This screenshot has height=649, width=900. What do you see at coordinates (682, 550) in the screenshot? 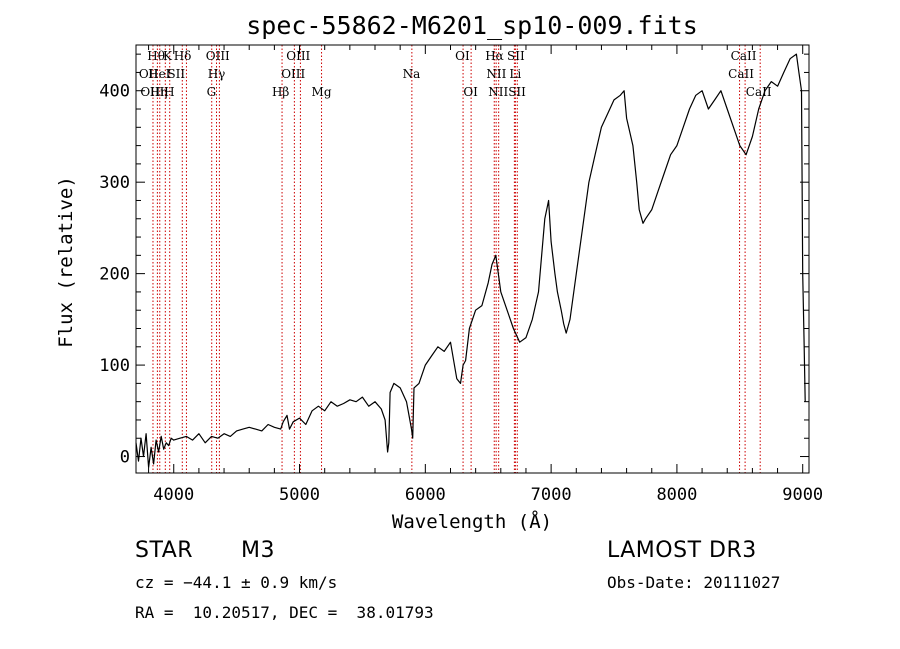
I see `survey-name: LAMOST DR3` at bounding box center [682, 550].